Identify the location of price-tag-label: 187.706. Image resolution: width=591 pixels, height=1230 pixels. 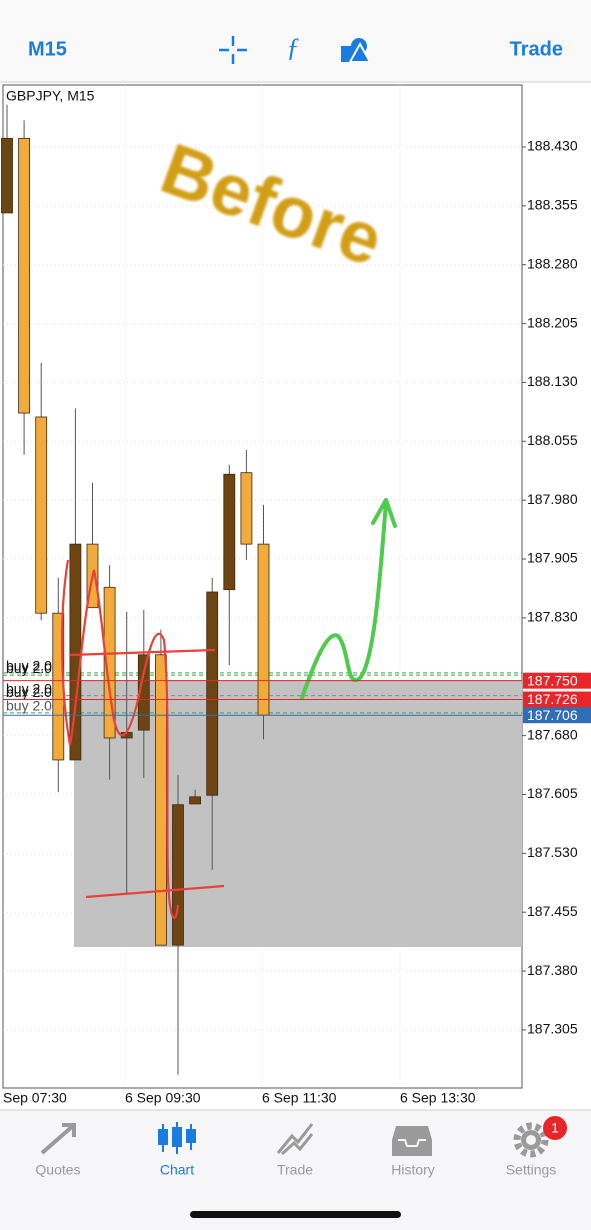
(552, 715).